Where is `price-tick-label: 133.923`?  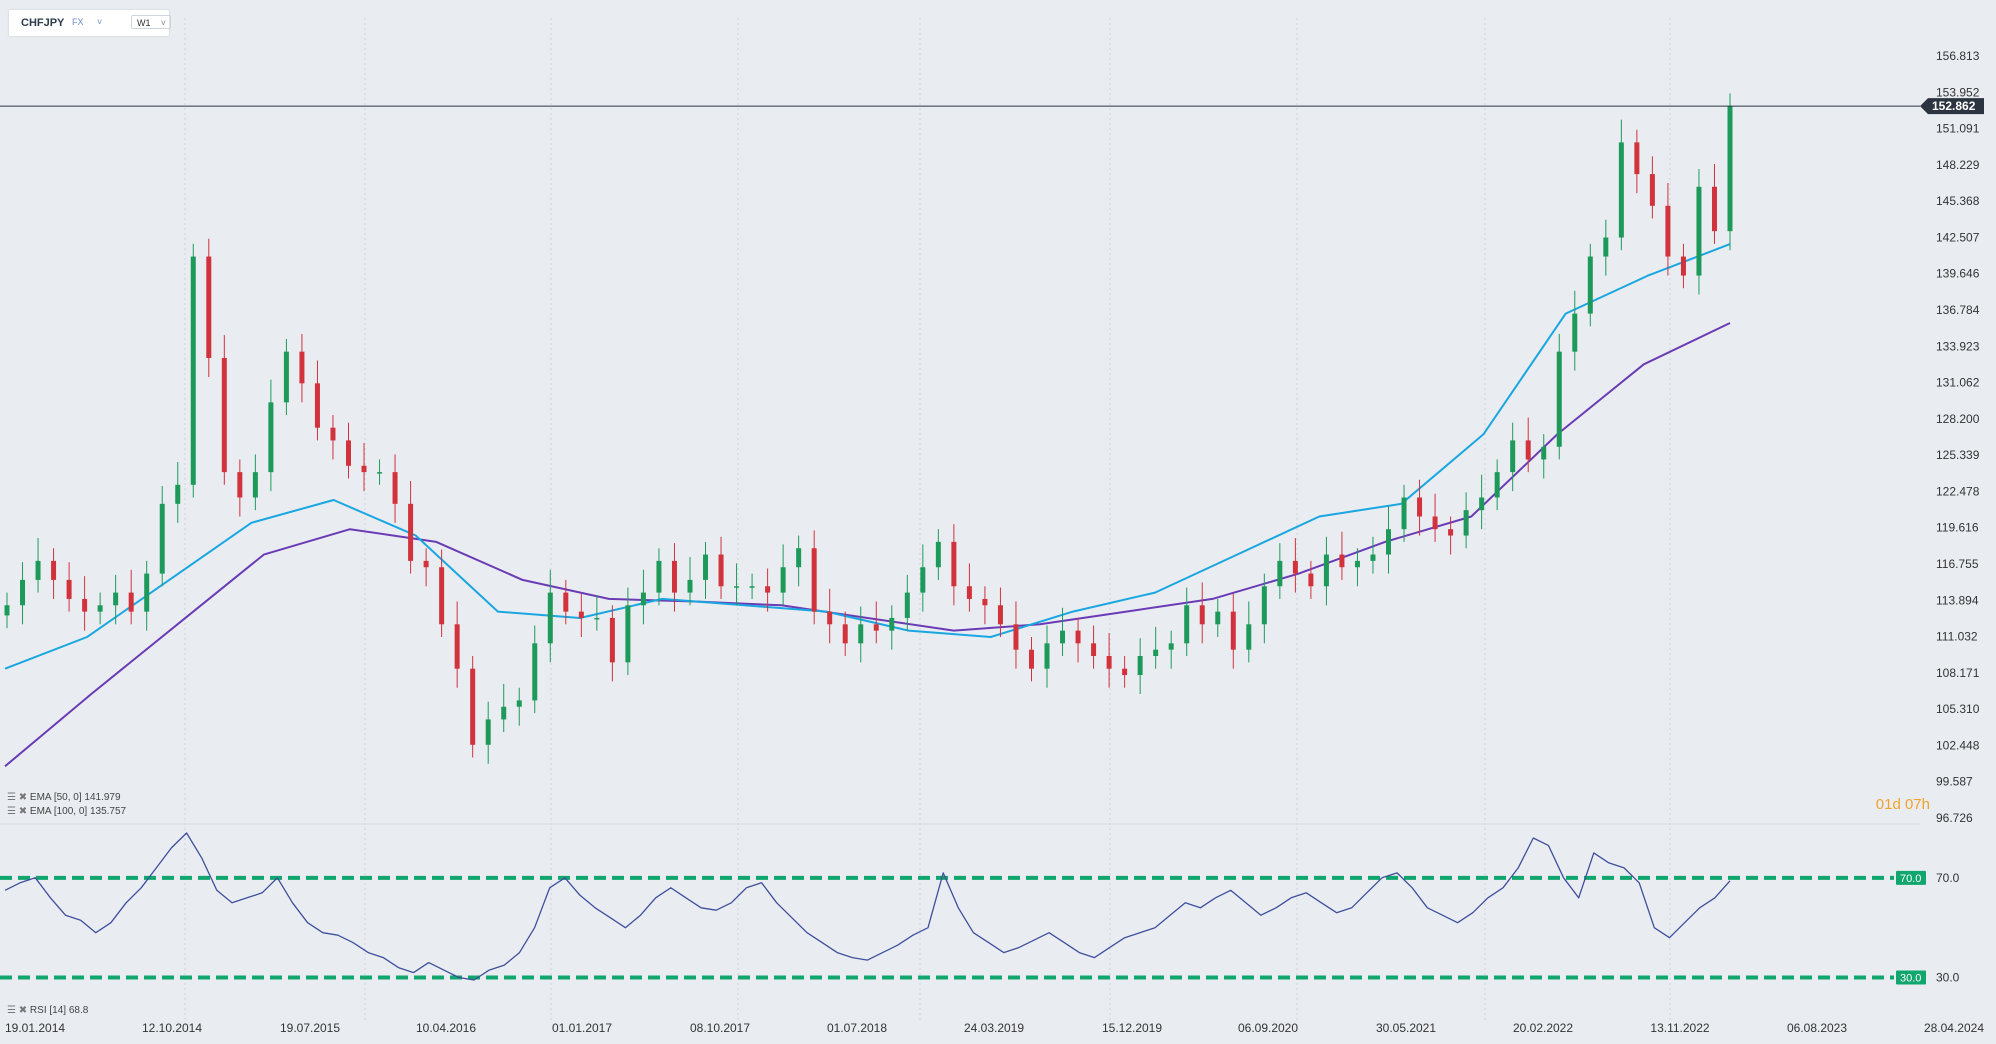 price-tick-label: 133.923 is located at coordinates (1958, 346).